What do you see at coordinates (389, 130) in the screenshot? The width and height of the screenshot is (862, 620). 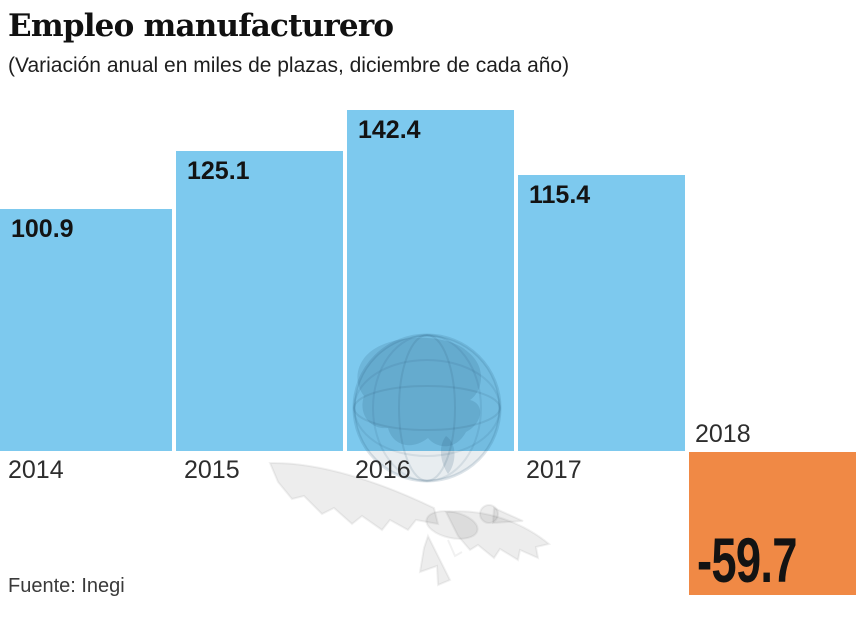 I see `bar-value-label-2016: 142.4` at bounding box center [389, 130].